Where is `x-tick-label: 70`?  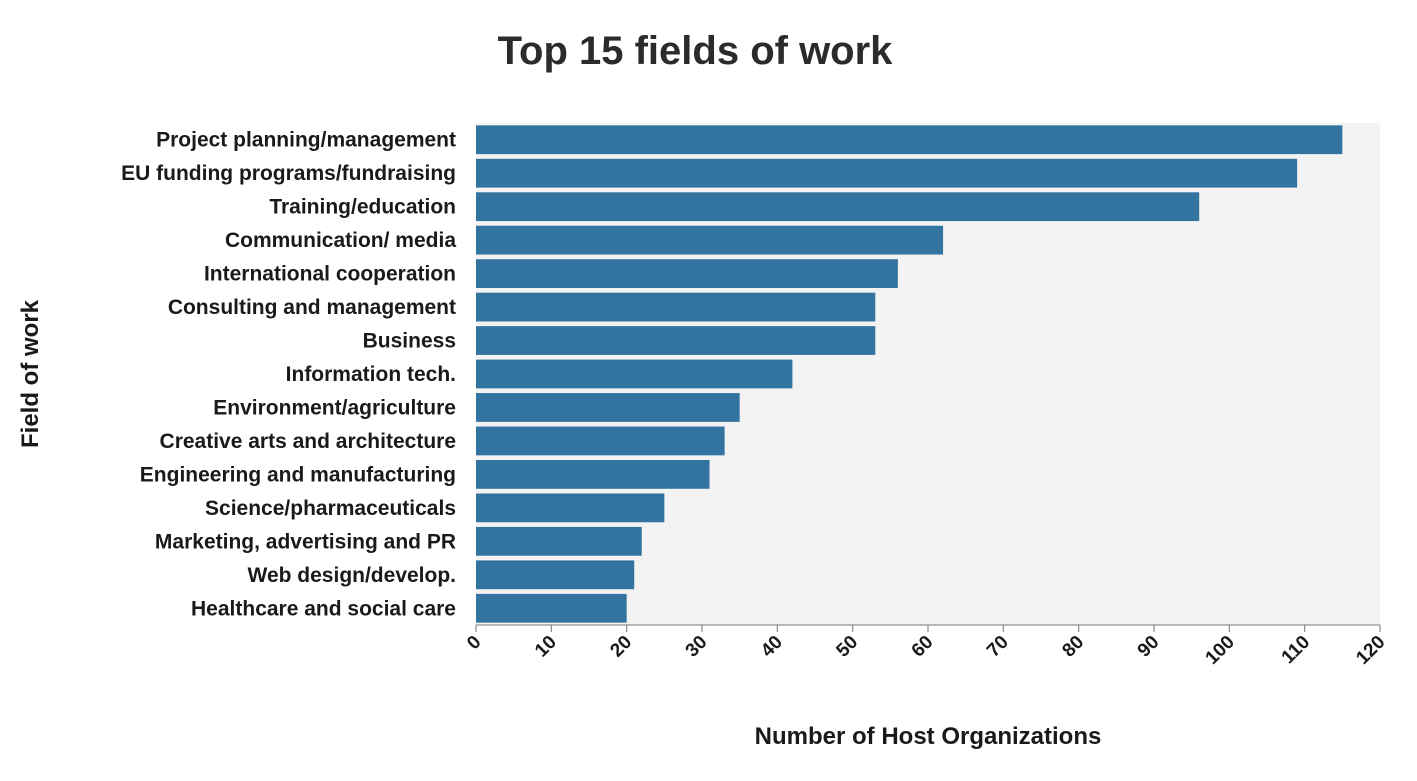
x-tick-label: 70 is located at coordinates (998, 647).